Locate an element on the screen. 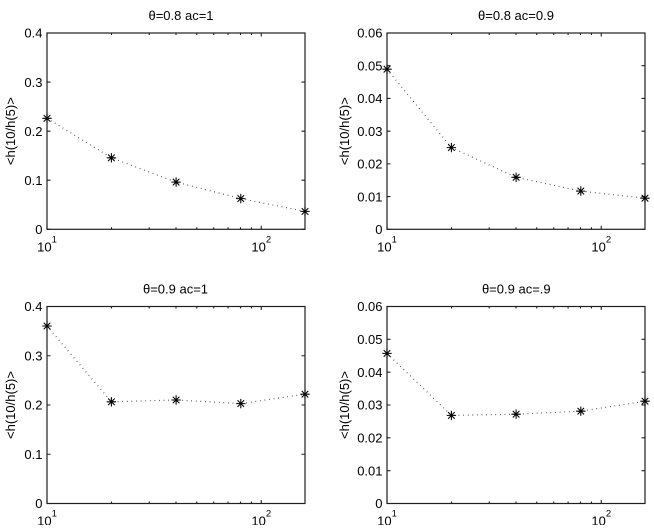 The height and width of the screenshot is (530, 654). svg-text: θ=0.9 ac=1 is located at coordinates (175, 289).